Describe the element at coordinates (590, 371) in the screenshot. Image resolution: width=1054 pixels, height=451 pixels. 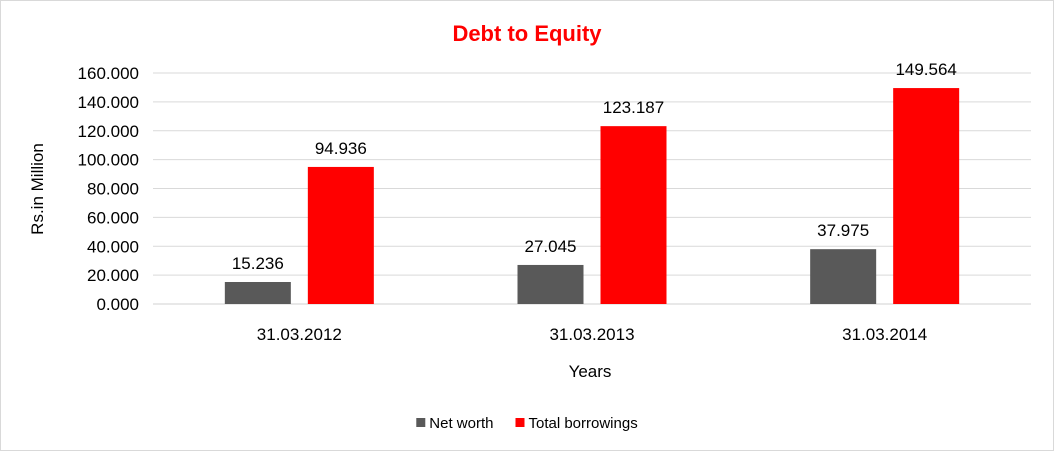
I see `x-axis-title: Years` at that location.